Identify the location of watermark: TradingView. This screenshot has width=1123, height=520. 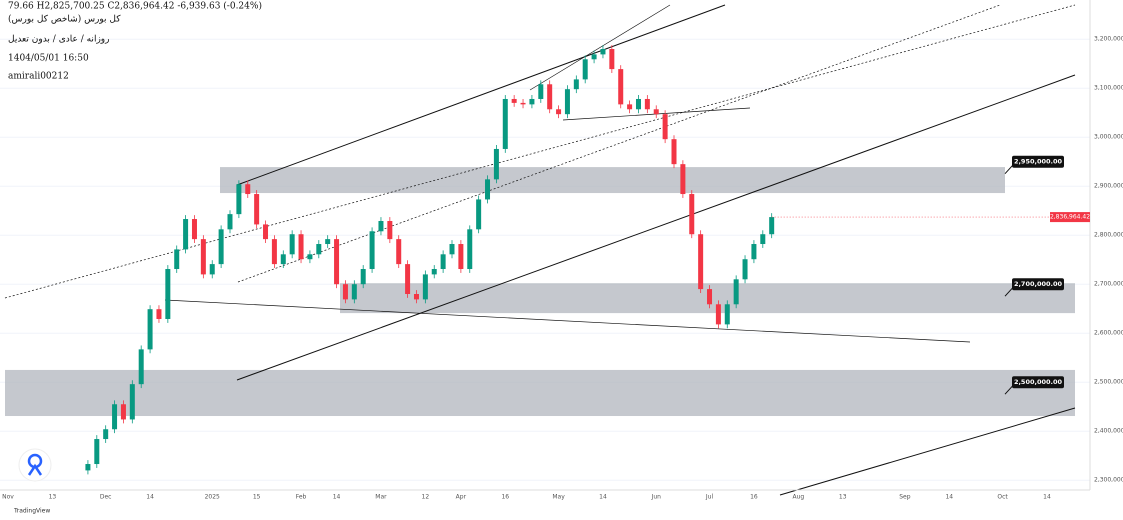
(31, 511).